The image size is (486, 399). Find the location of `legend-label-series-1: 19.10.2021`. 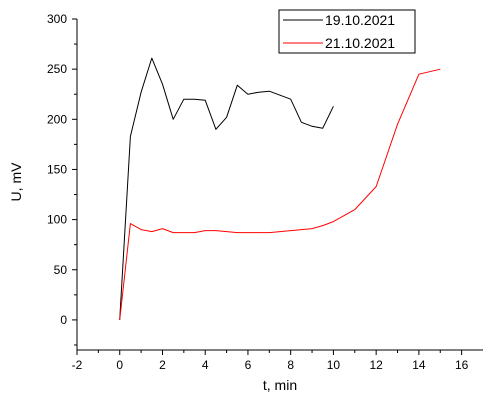

legend-label-series-1: 19.10.2021 is located at coordinates (360, 20).